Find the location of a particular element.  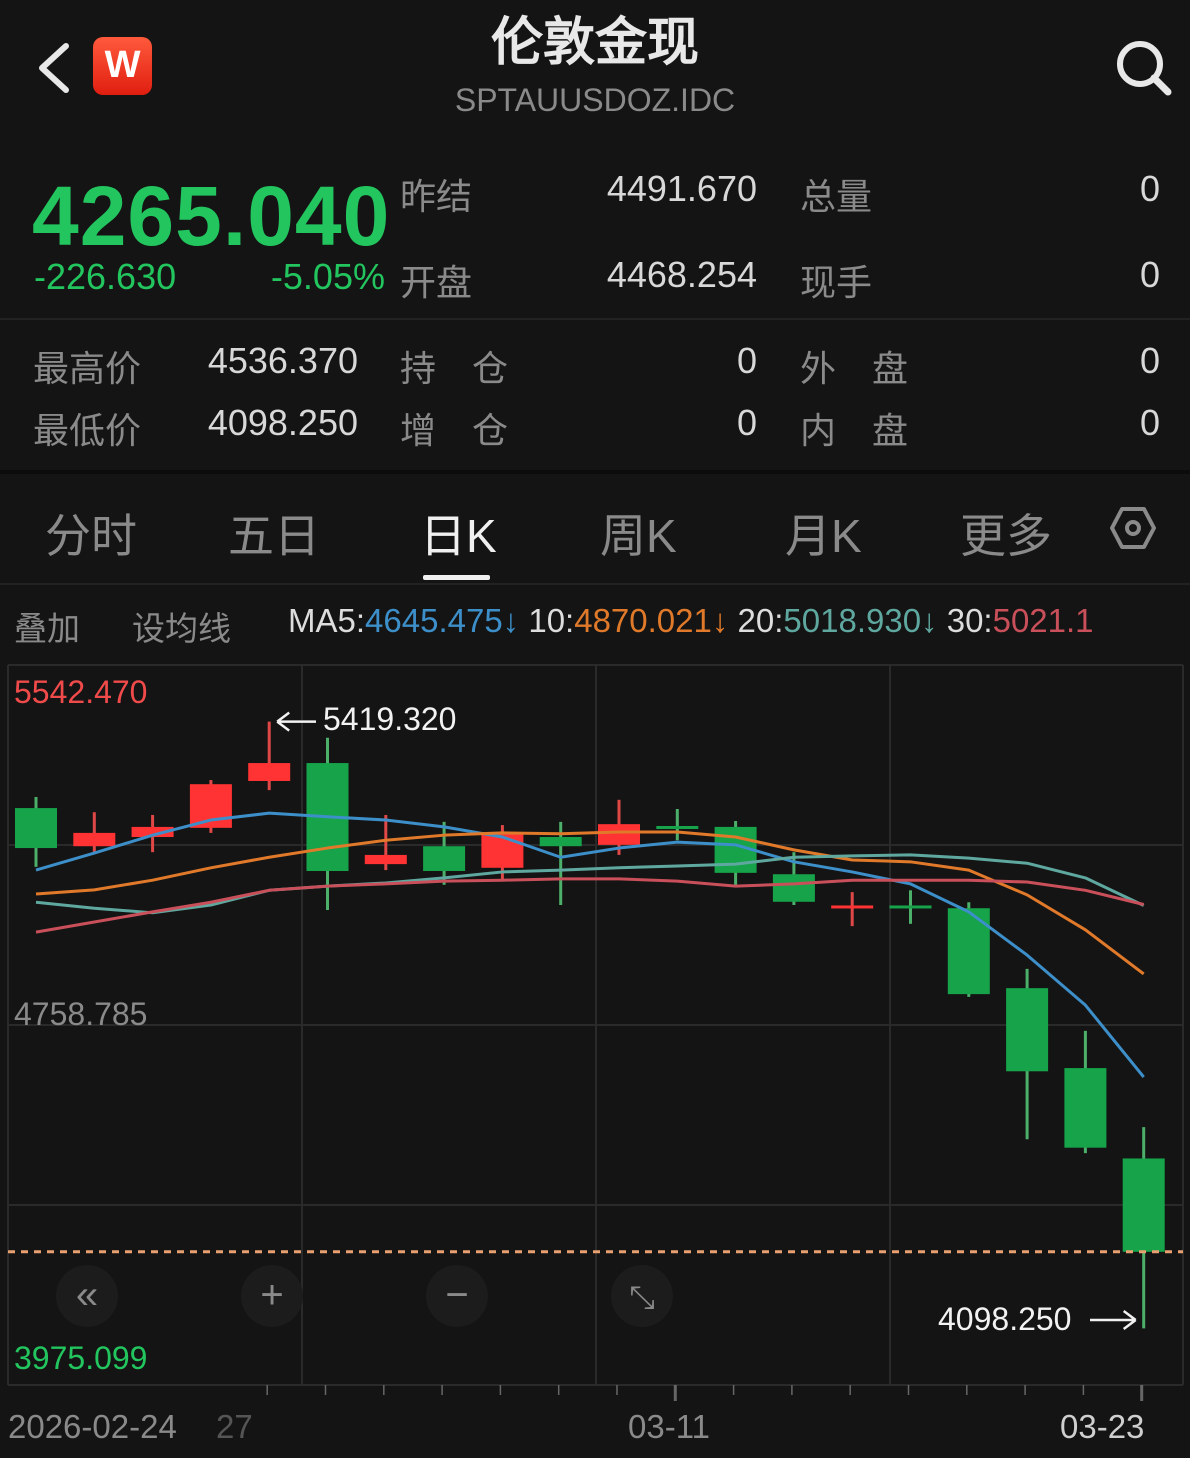

stat-label-low: 最低价 is located at coordinates (87, 430).